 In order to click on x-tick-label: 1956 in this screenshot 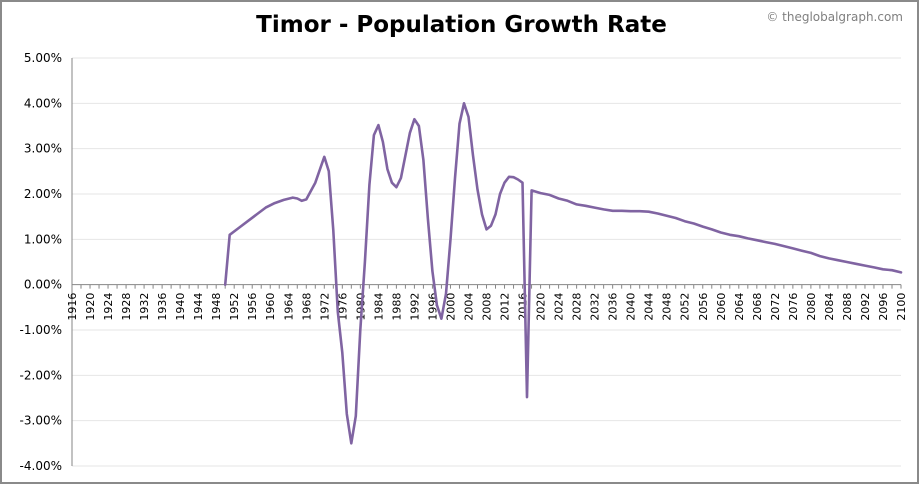, I will do `click(252, 307)`.